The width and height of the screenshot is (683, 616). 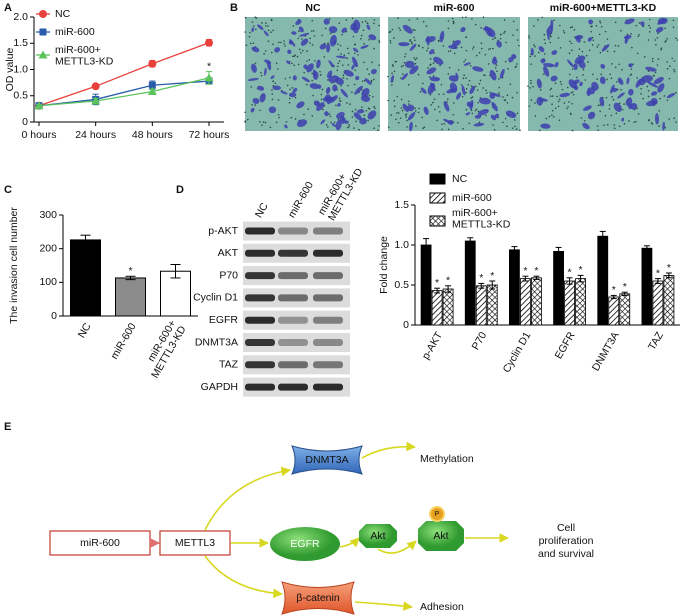 I want to click on y-axis-title: The invasion cell number, so click(x=14, y=265).